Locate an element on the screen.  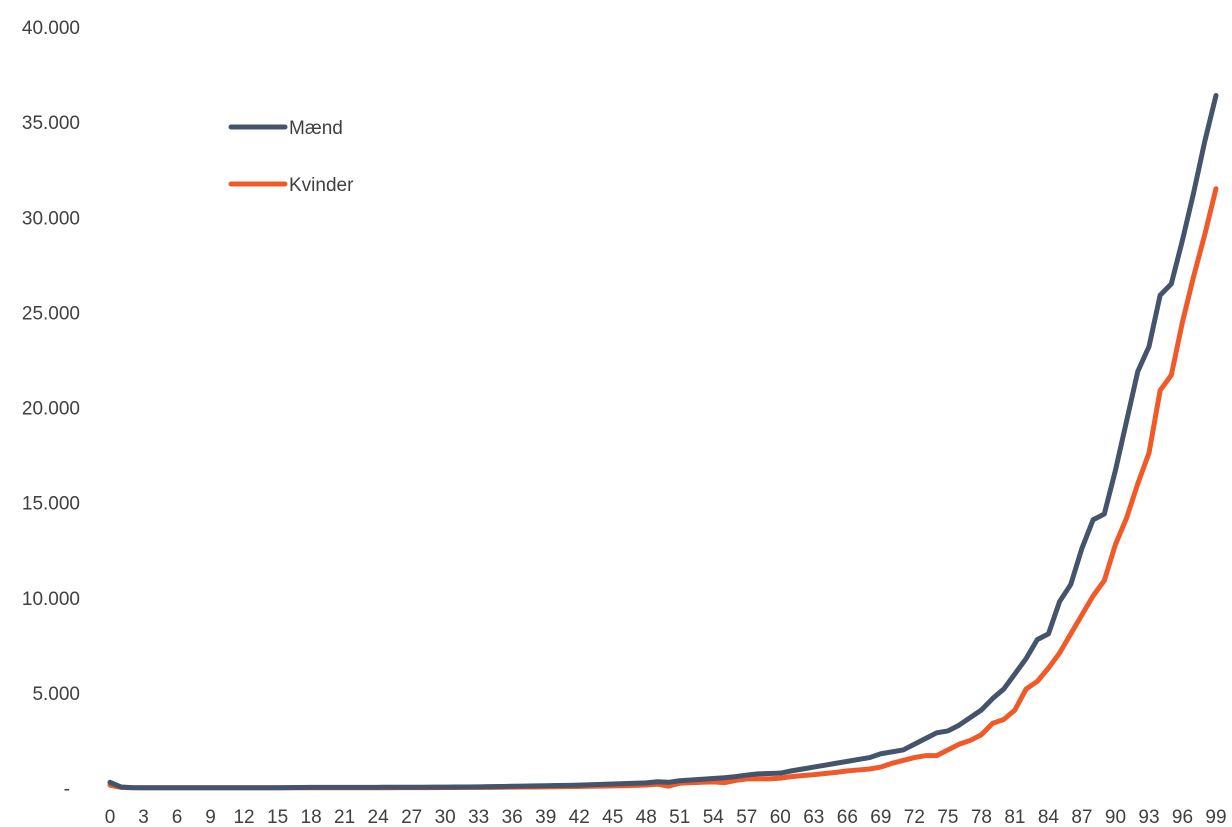
x-tick-label: 48 is located at coordinates (646, 817).